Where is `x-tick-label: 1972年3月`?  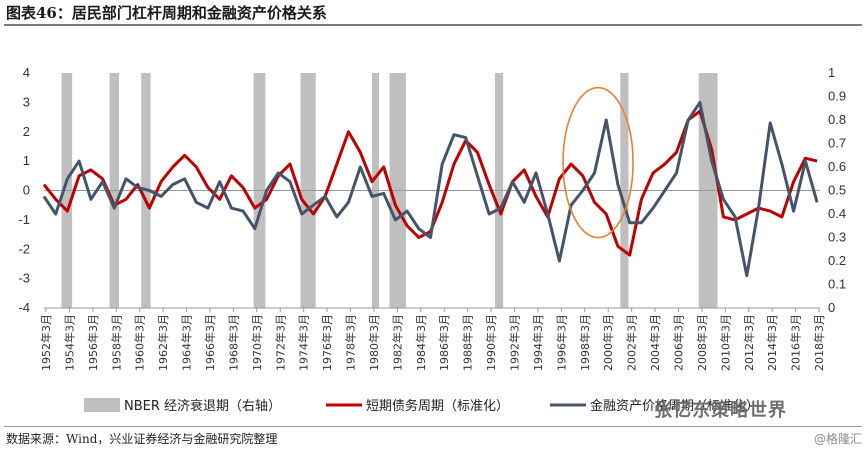
x-tick-label: 1972年3月 is located at coordinates (280, 342).